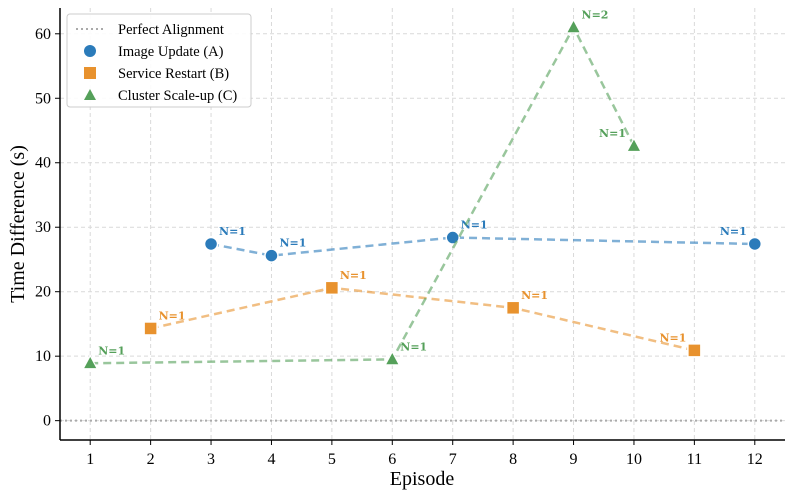 This screenshot has height=499, width=793. What do you see at coordinates (90, 73) in the screenshot?
I see `legend-swatch-series-b` at bounding box center [90, 73].